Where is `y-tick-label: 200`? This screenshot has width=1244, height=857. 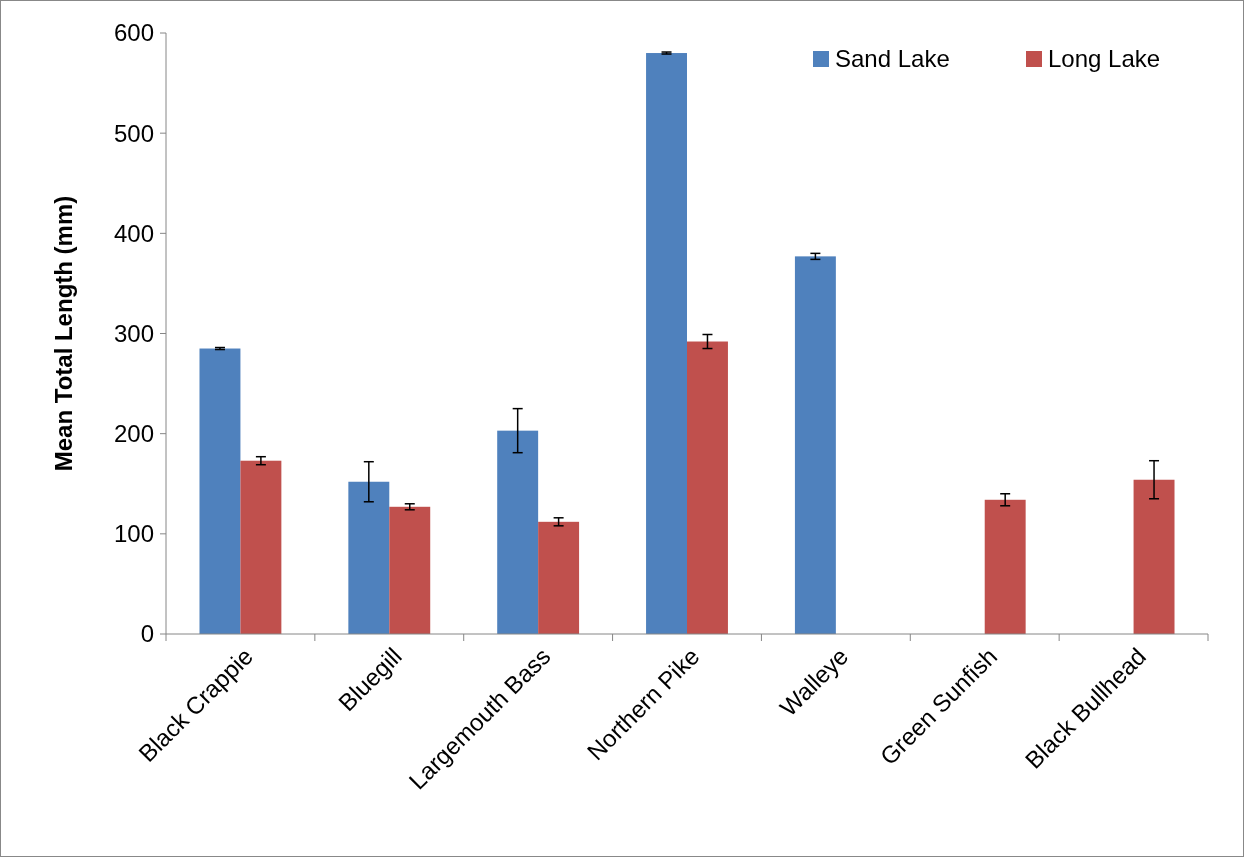
y-tick-label: 200 is located at coordinates (133, 434).